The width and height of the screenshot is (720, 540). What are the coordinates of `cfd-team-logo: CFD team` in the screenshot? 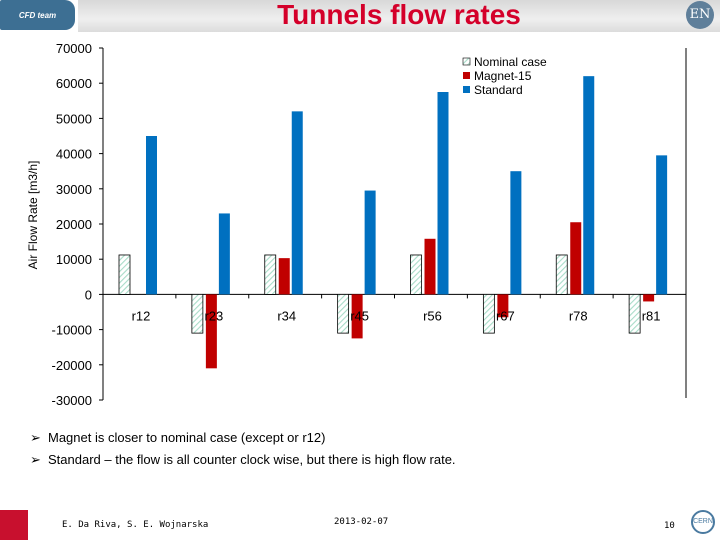 It's located at (37, 15).